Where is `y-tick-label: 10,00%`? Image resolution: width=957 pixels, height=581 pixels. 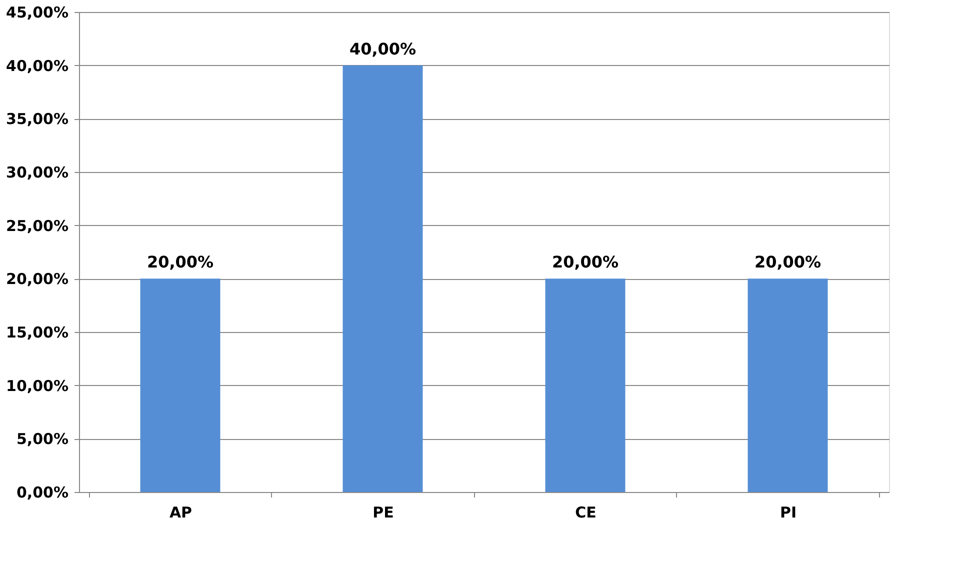 y-tick-label: 10,00% is located at coordinates (37, 385).